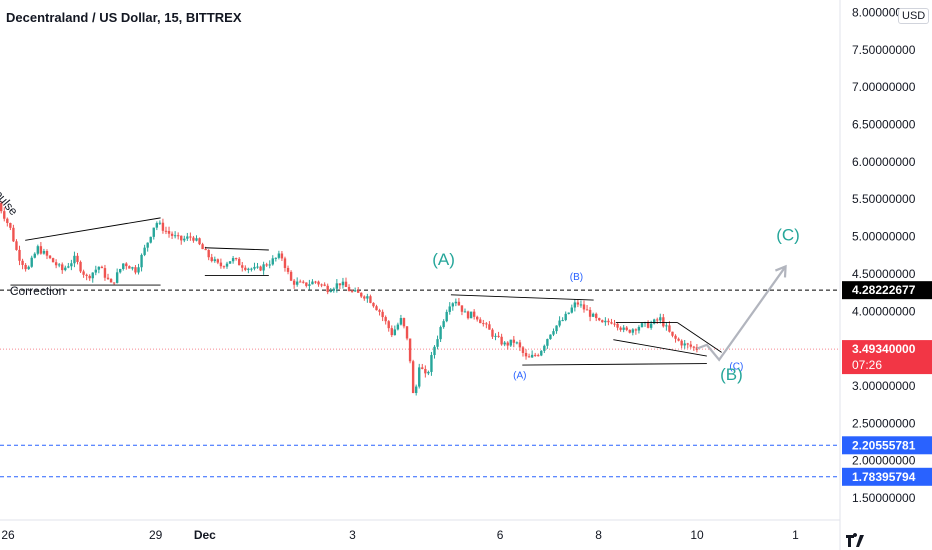 The image size is (932, 550). Describe the element at coordinates (884, 274) in the screenshot. I see `price-tick-label: 4.50000000` at that location.